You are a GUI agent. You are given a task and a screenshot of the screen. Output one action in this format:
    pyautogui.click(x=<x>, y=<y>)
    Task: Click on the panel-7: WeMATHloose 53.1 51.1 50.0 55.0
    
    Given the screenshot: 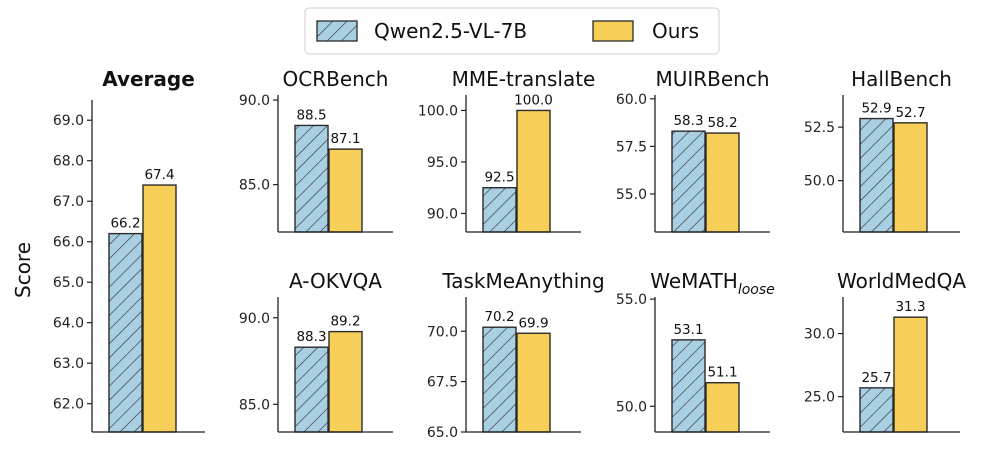 What is the action you would take?
    pyautogui.click(x=695, y=351)
    